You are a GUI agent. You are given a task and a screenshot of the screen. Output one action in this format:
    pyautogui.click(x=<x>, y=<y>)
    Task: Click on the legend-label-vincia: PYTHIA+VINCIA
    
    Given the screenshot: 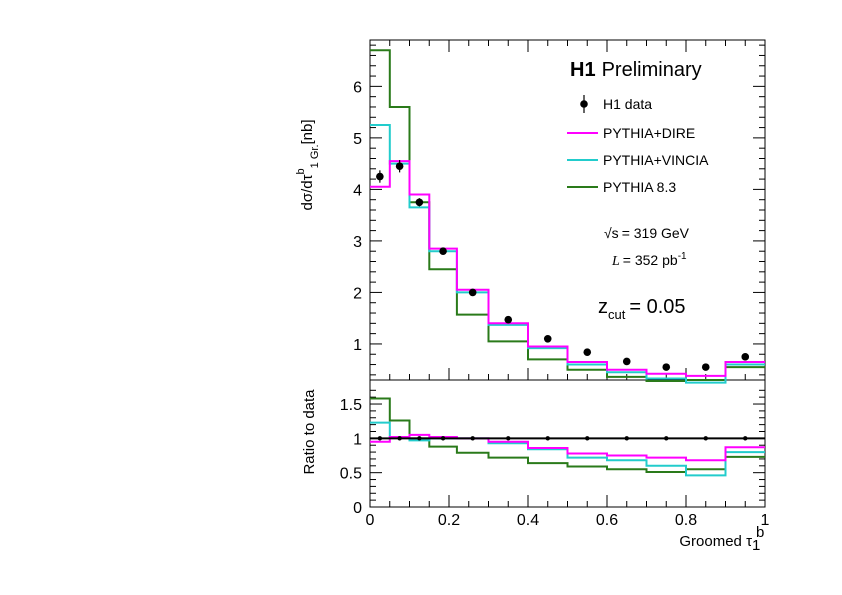 What is the action you would take?
    pyautogui.click(x=656, y=160)
    